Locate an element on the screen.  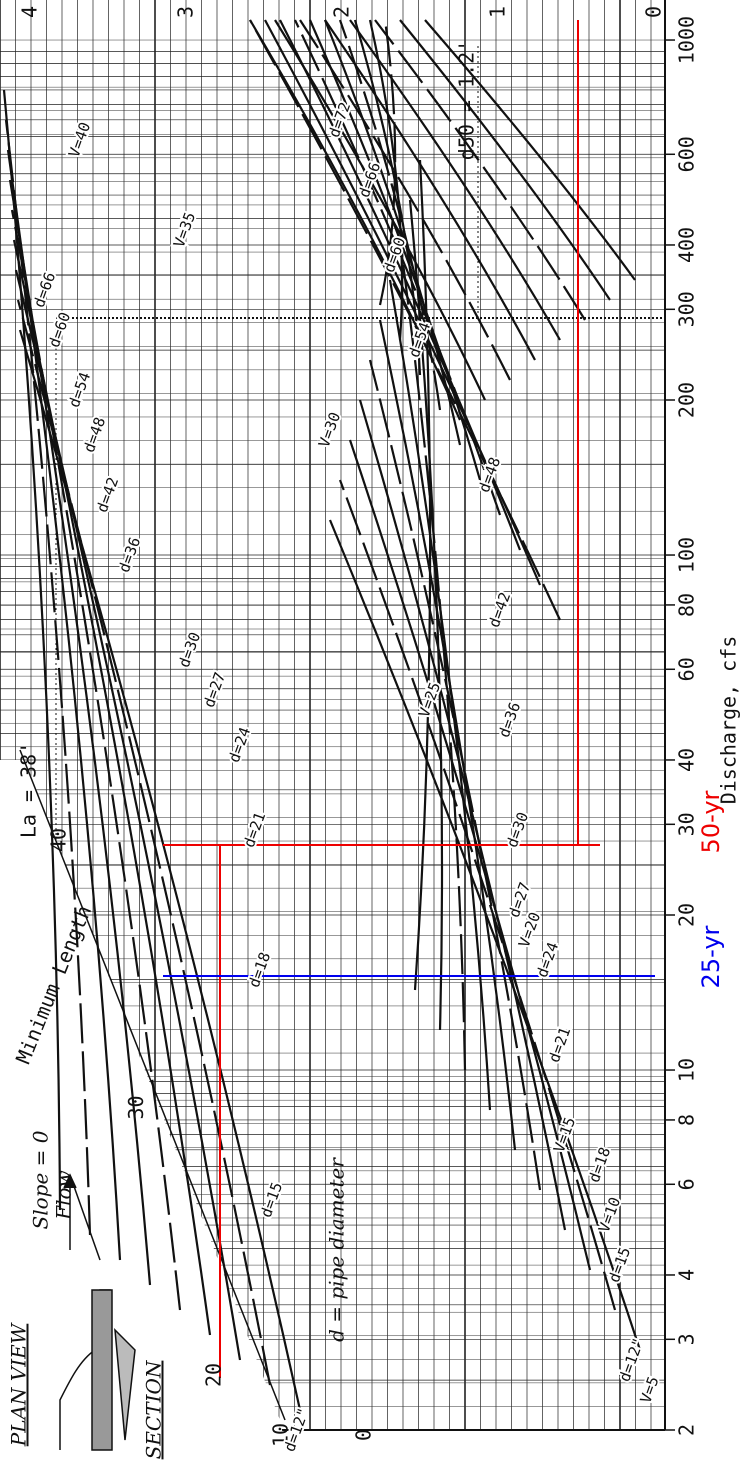
y-tick-label: 3 is located at coordinates (186, 12).